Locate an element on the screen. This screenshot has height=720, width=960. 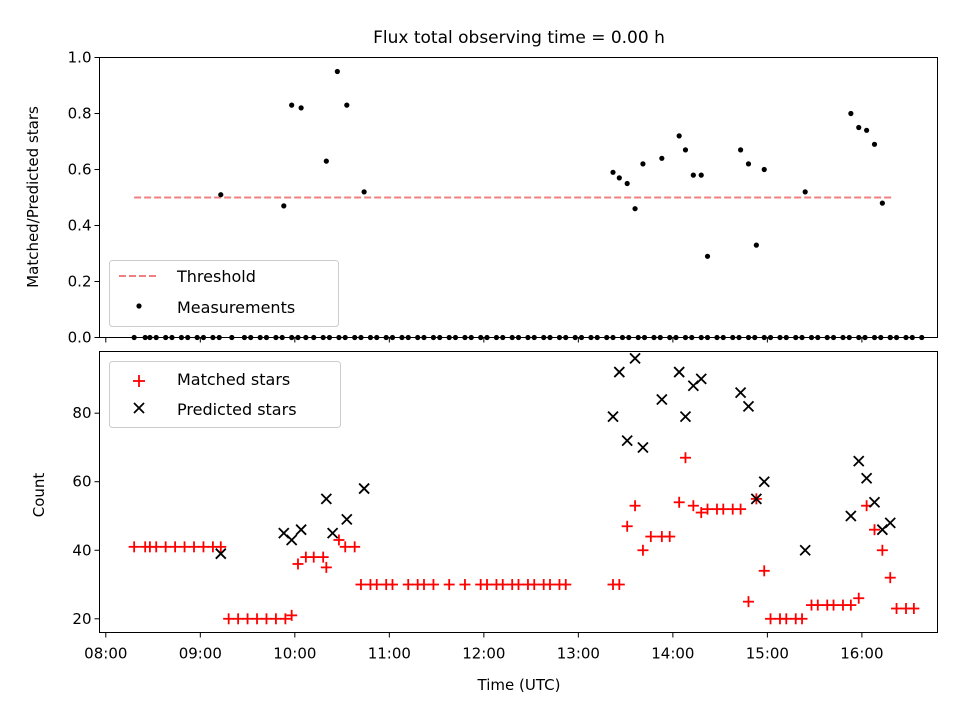
legend-predicted-label: Predicted stars is located at coordinates (237, 409).